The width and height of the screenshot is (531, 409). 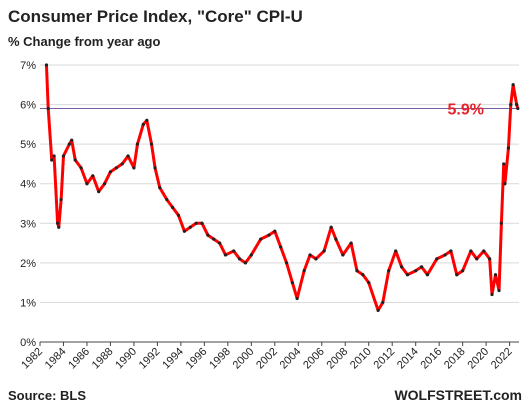 I want to click on x-tick-label: 2018, so click(x=455, y=359).